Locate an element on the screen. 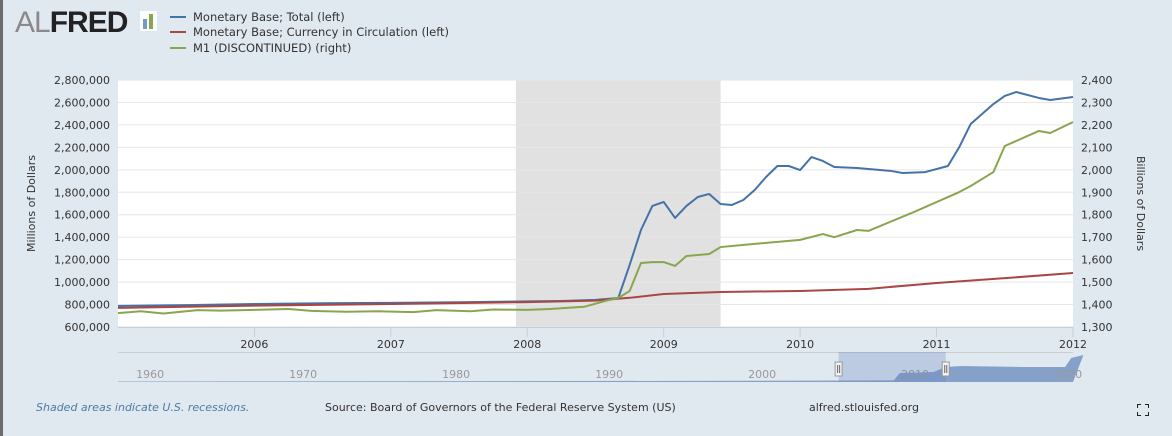 The image size is (1172, 436). y-tick-right: 1,400 is located at coordinates (1097, 305).